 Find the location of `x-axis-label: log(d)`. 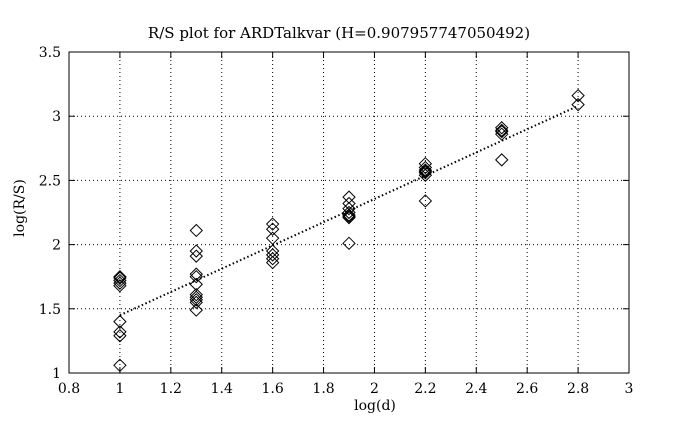

x-axis-label: log(d) is located at coordinates (375, 406).